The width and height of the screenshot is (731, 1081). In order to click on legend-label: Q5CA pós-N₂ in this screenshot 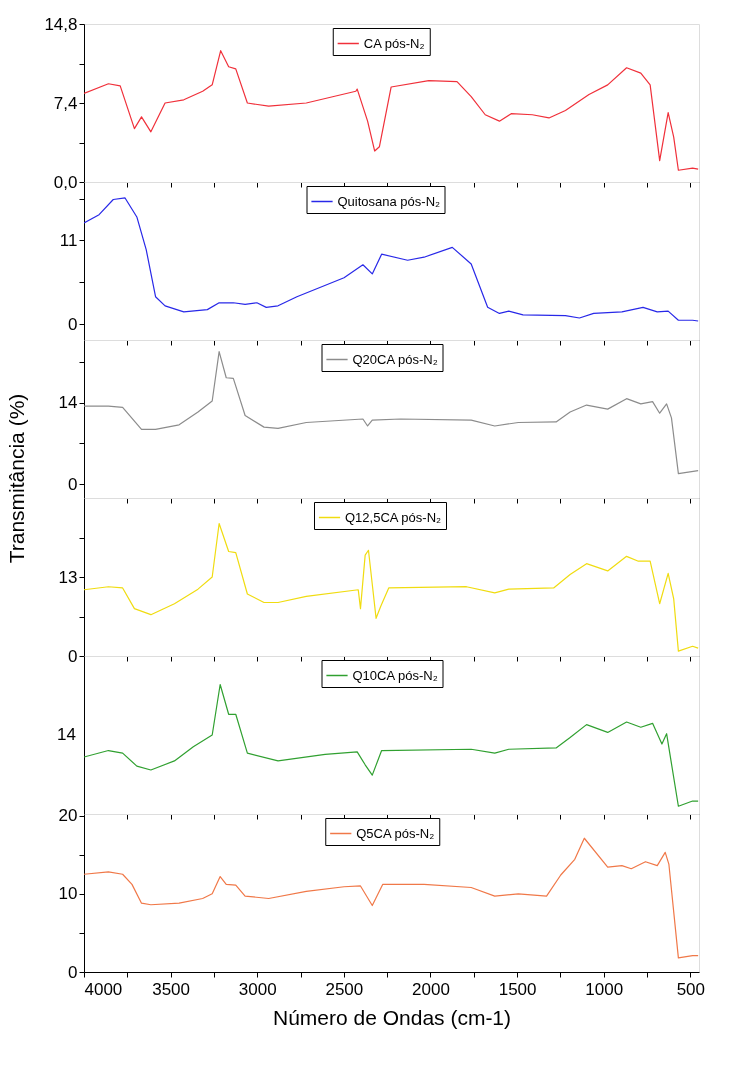, I will do `click(395, 833)`.